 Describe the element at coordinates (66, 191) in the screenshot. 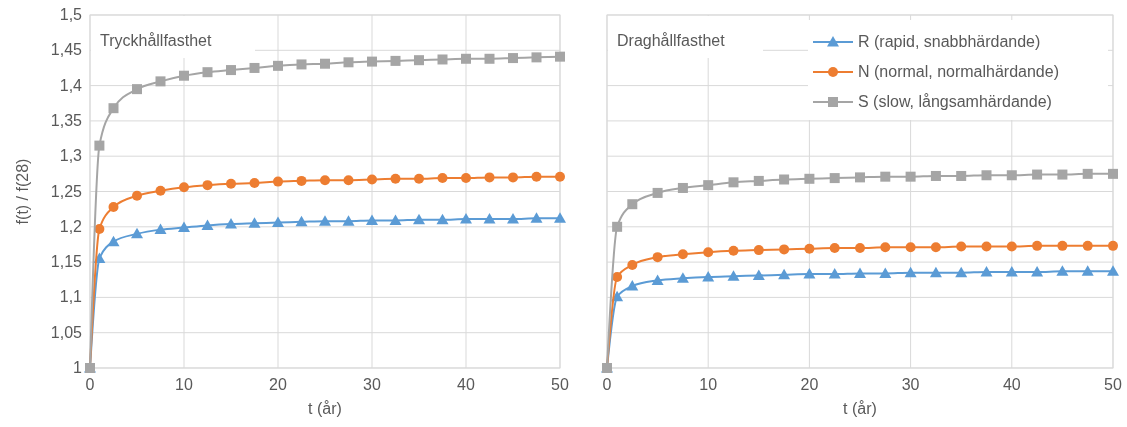

I see `y-tick-label: 1,25` at that location.